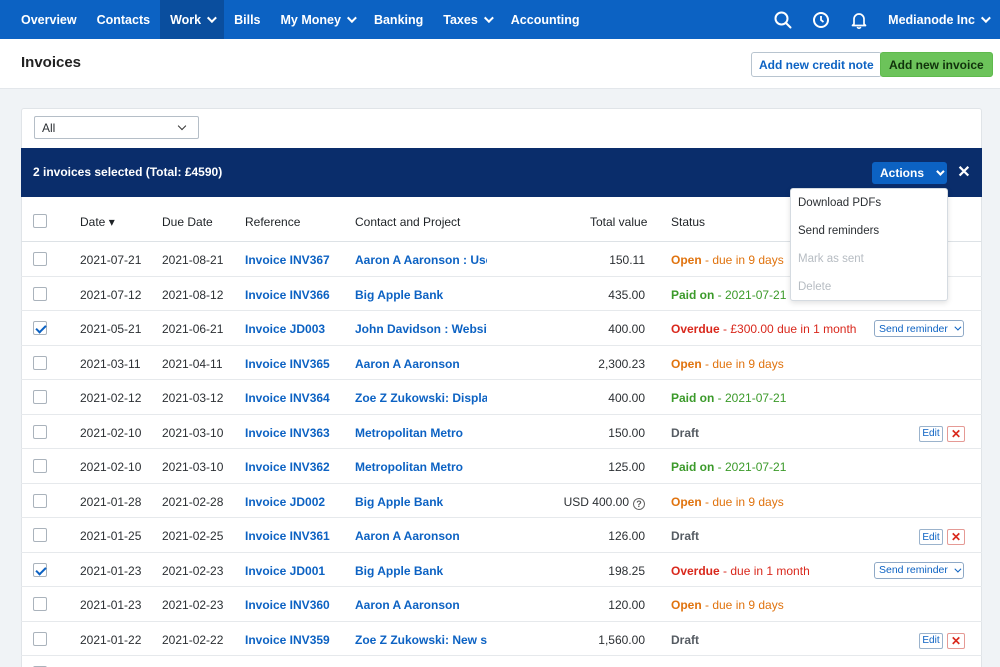 The image size is (1000, 667). I want to click on invoice-reference-link: Invoice INV365, so click(287, 363).